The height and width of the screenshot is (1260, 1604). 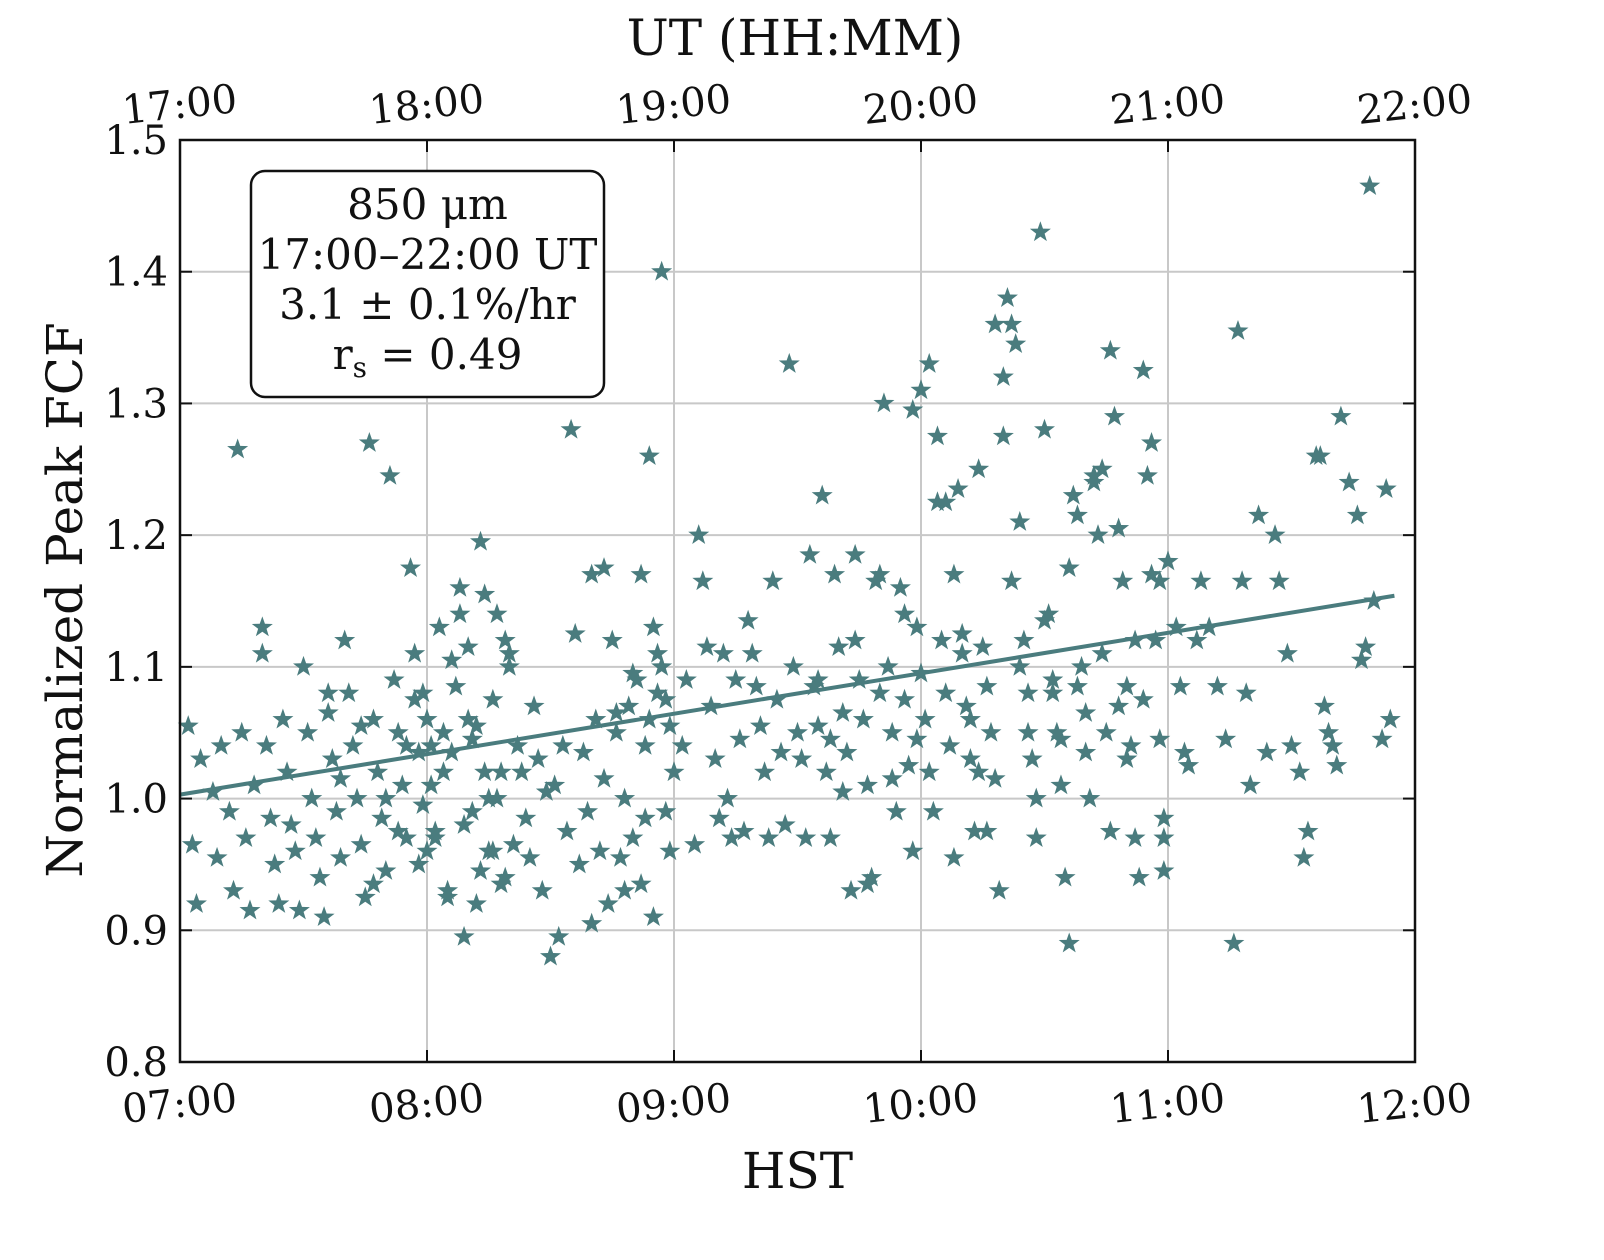 I want to click on x-tick-label: 10:00, so click(x=920, y=1104).